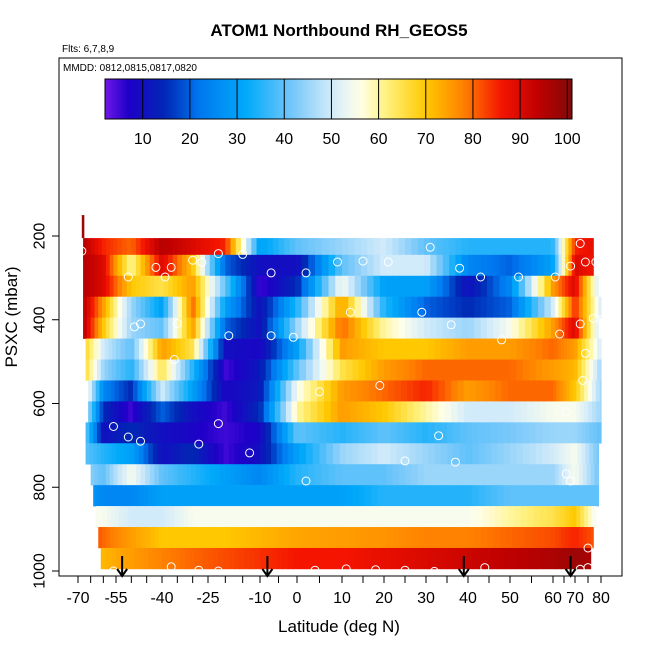  I want to click on arrow-markers, so click(346, 567).